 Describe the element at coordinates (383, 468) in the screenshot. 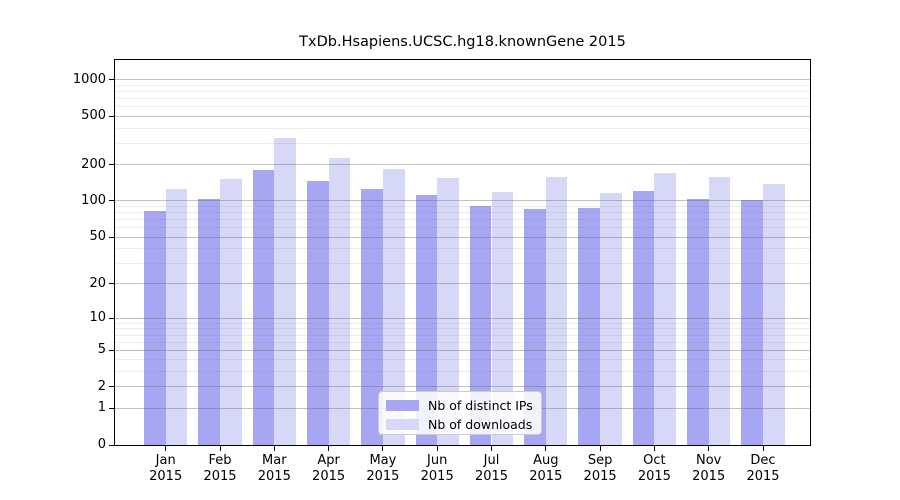

I see `x-tick-label: May 2015` at that location.